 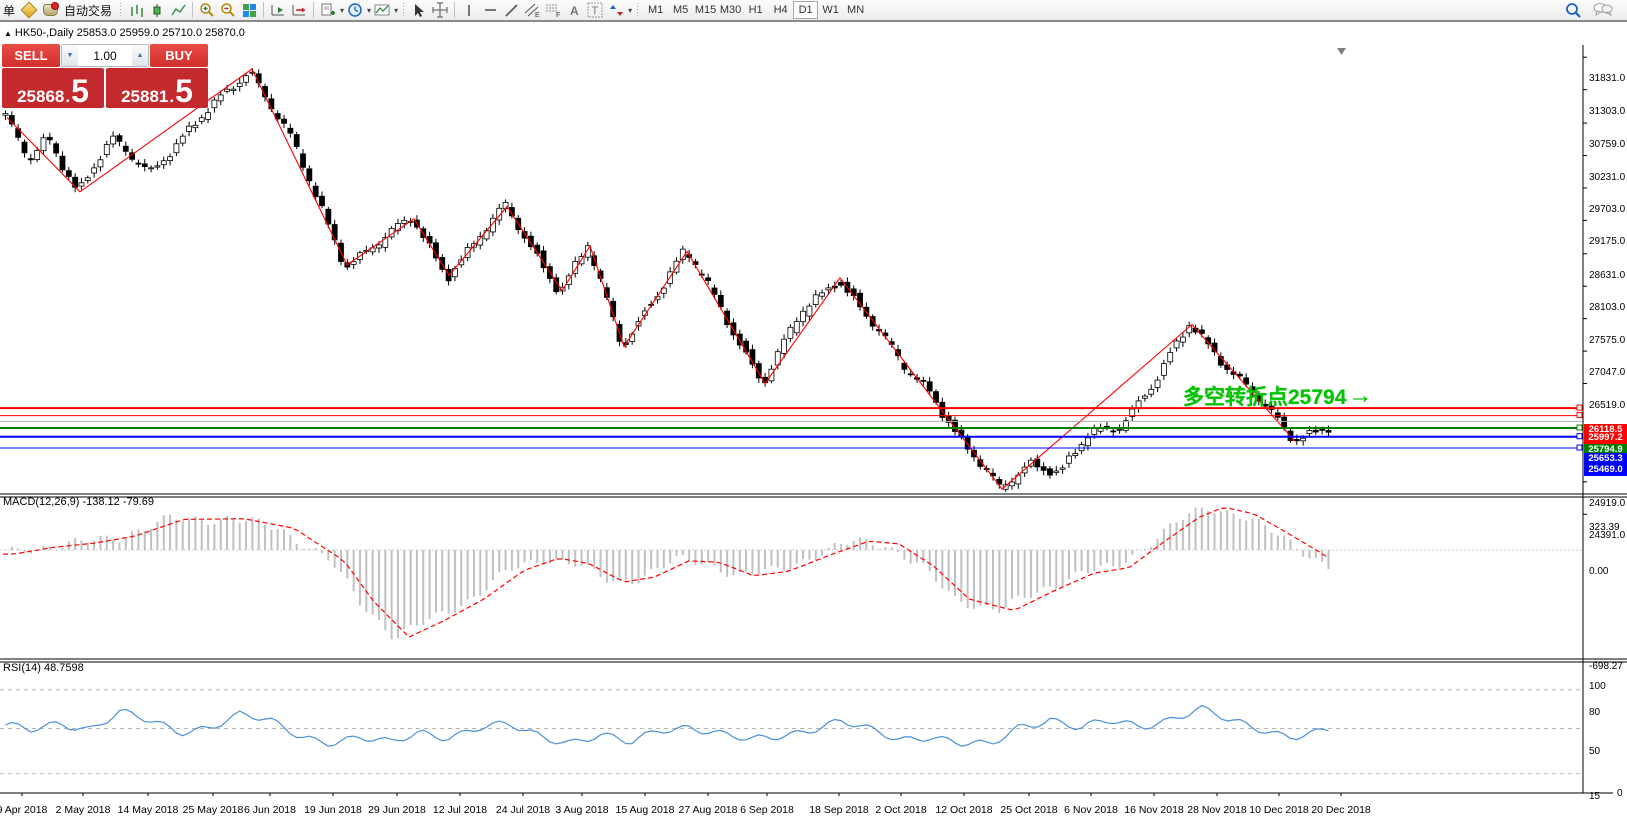 What do you see at coordinates (1606, 666) in the screenshot?
I see `macd-tick-label: -698.27` at bounding box center [1606, 666].